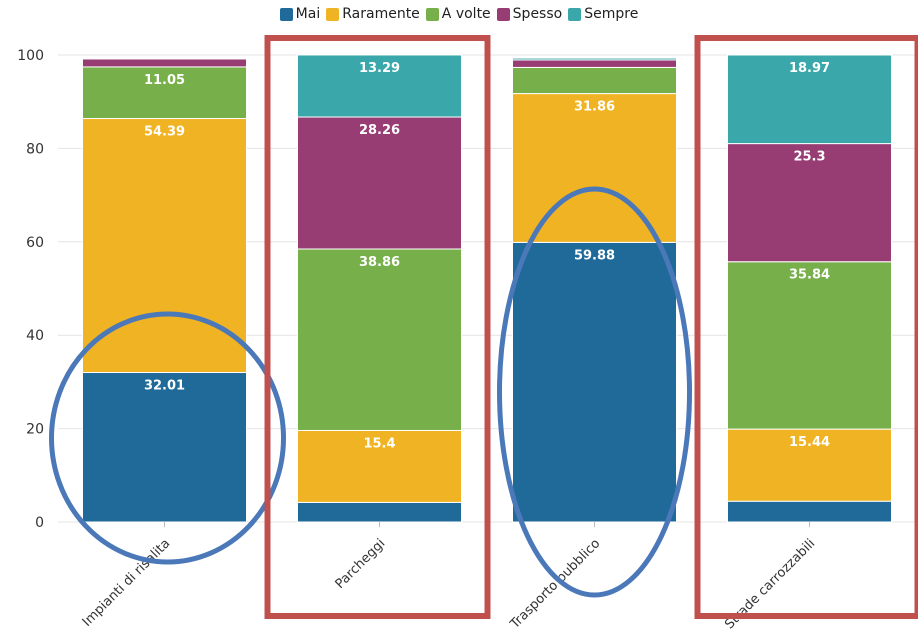 The image size is (918, 642). I want to click on x-tick-label: Parcheggi, so click(361, 564).